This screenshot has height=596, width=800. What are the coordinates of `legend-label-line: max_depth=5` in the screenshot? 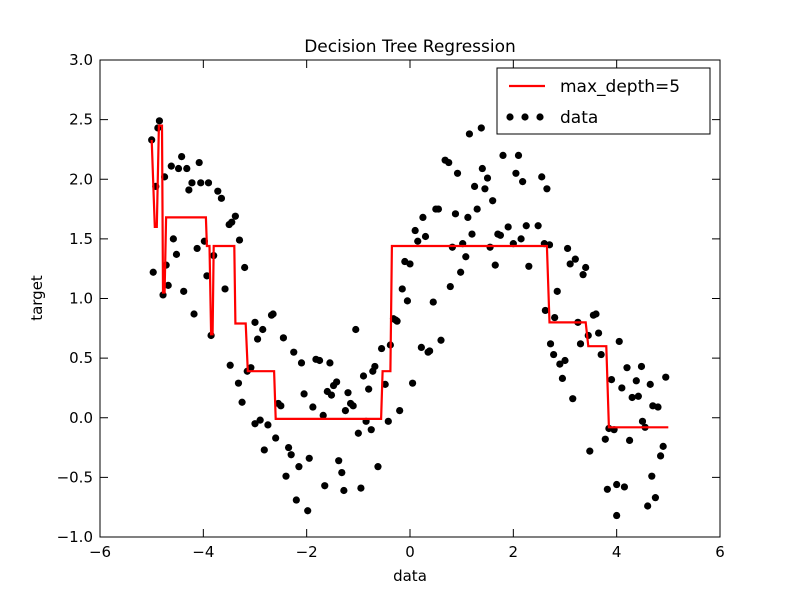 It's located at (620, 87).